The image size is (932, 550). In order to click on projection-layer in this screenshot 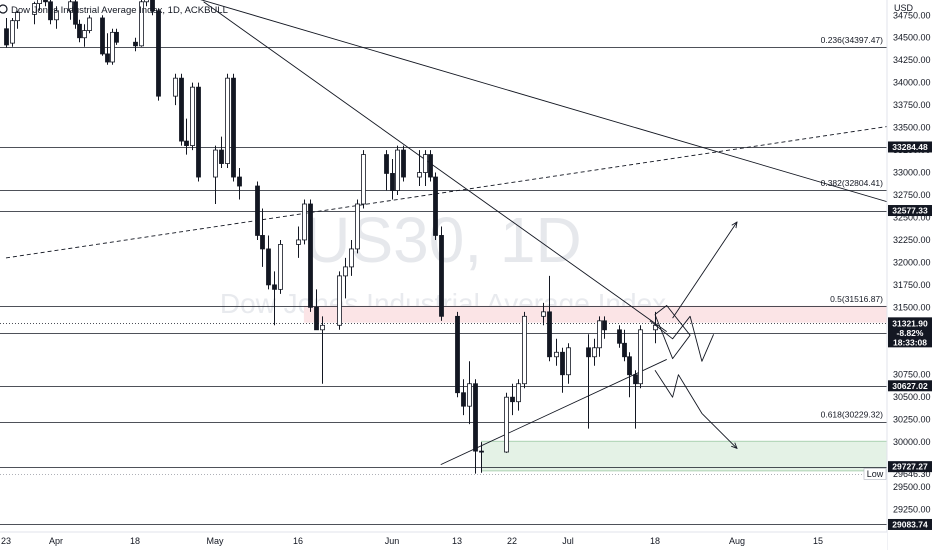, I will do `click(693, 335)`.